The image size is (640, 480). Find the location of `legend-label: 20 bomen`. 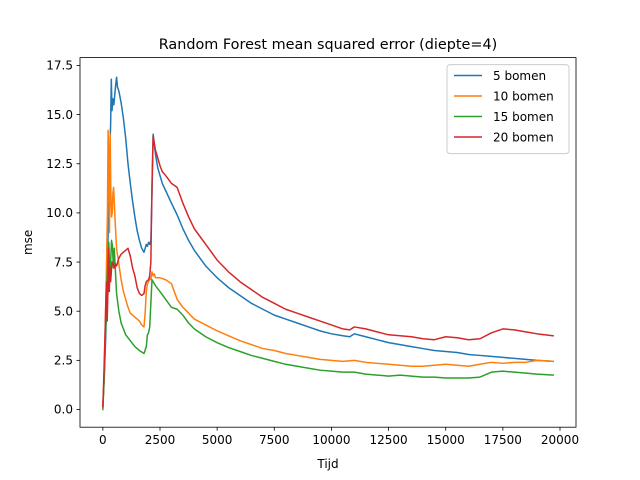

legend-label: 20 bomen is located at coordinates (523, 137).